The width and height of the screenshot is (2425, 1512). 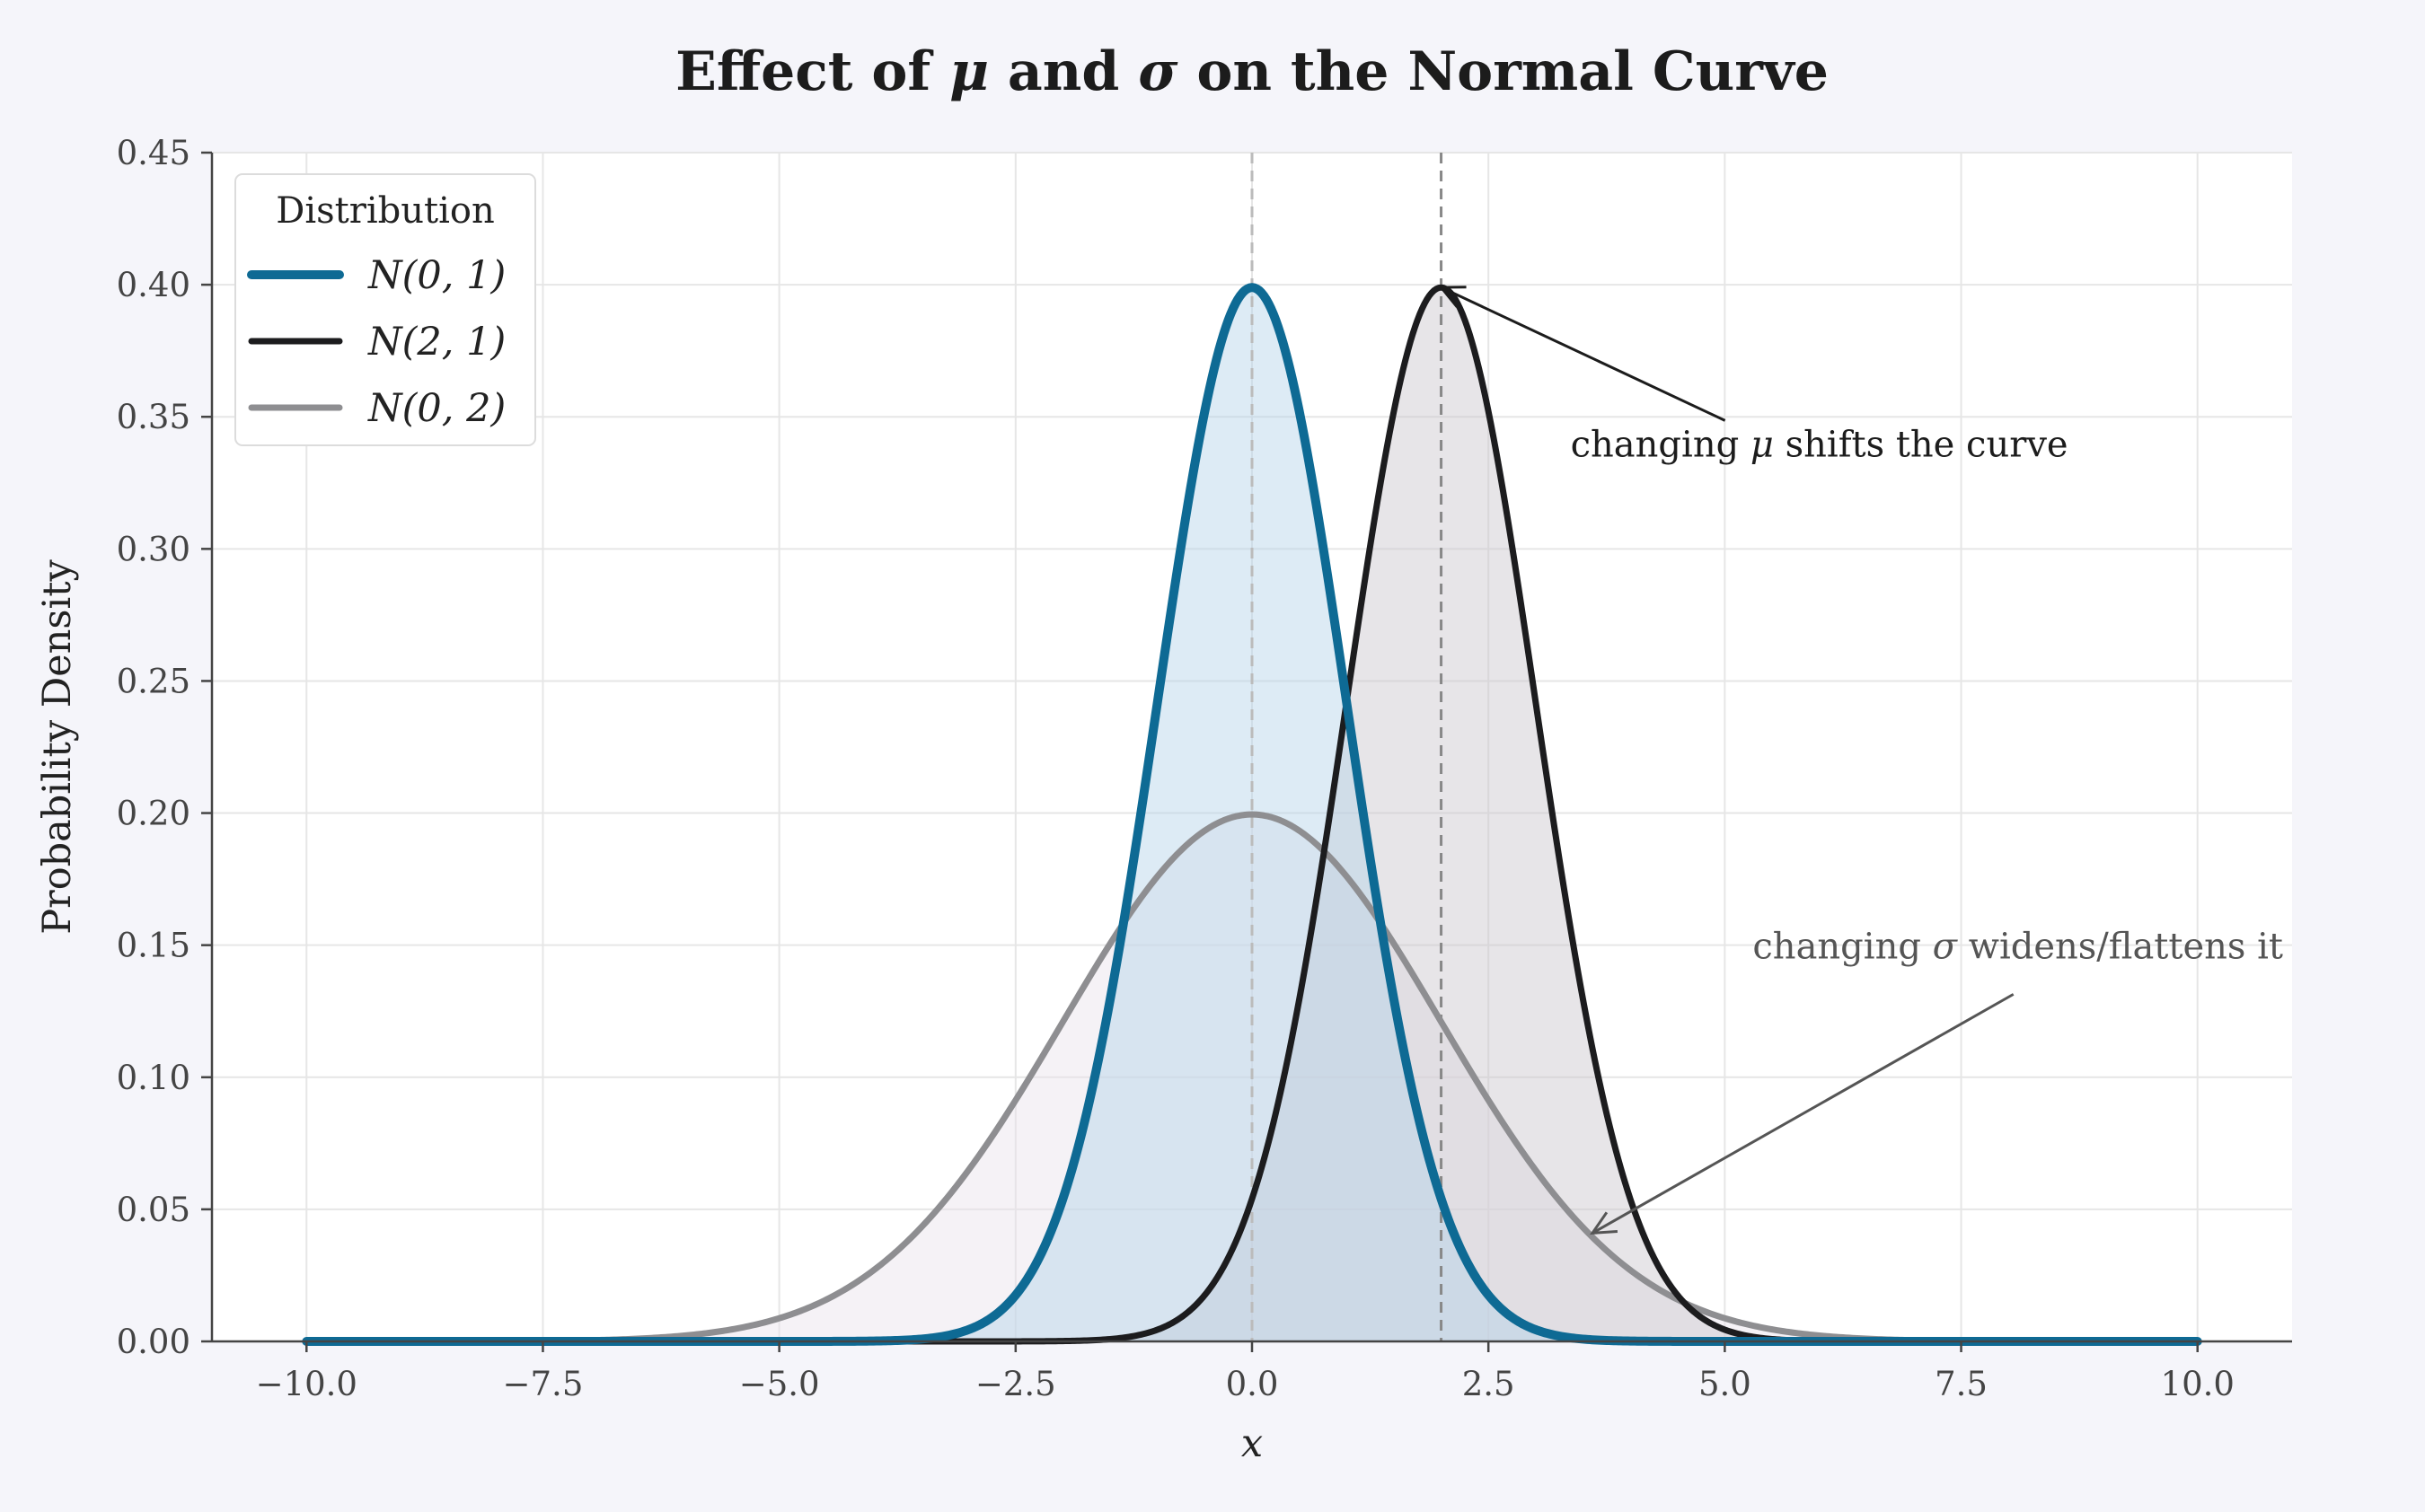 I want to click on legend-title: Distribution, so click(x=385, y=211).